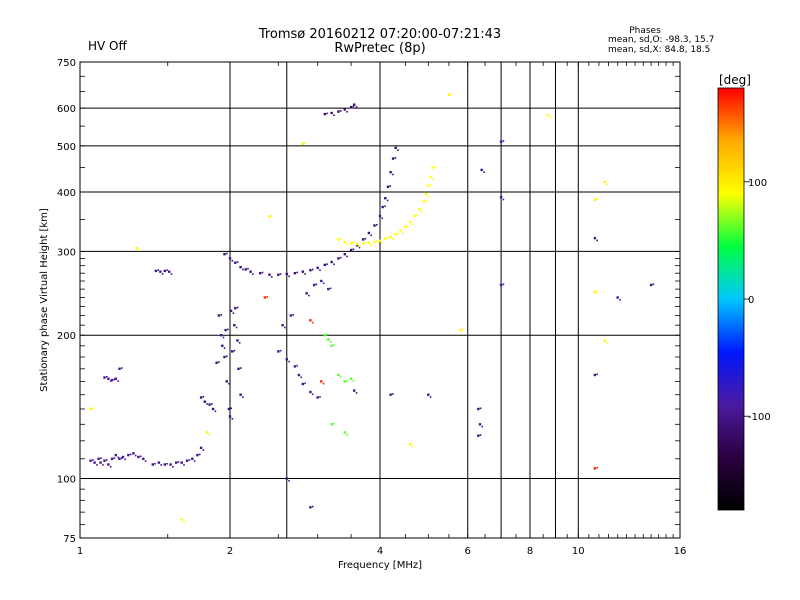  I want to click on y-tick-label: 200, so click(66, 336).